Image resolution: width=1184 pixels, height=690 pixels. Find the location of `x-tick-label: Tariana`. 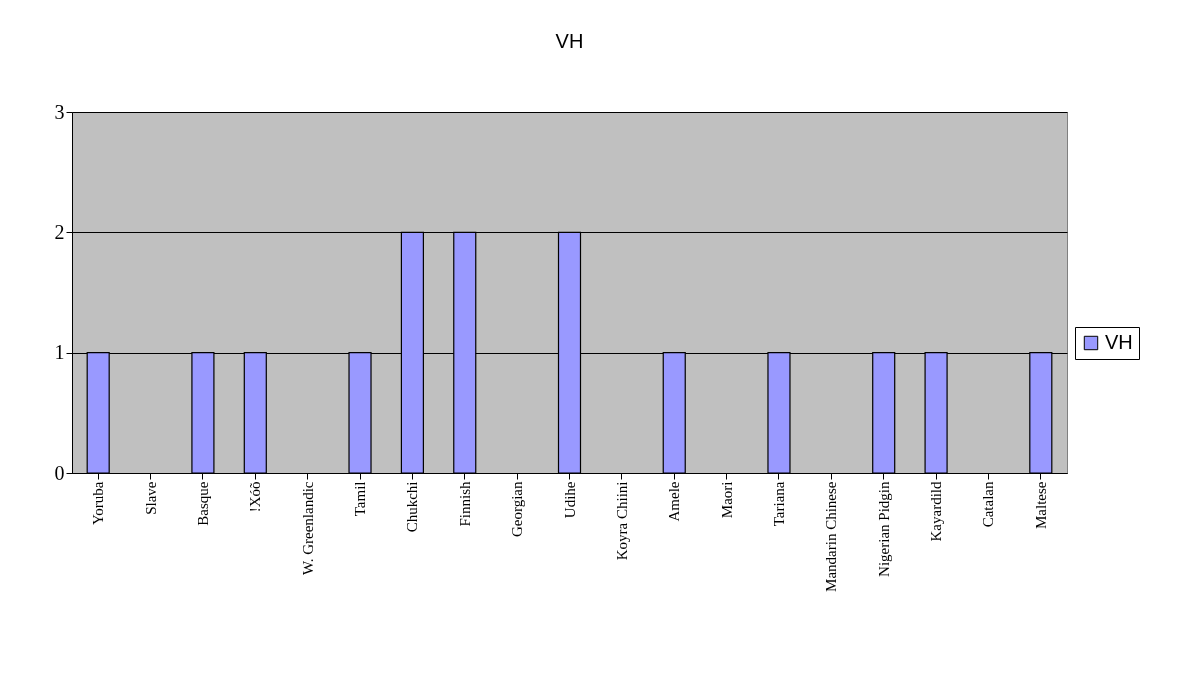

x-tick-label: Tariana is located at coordinates (778, 504).